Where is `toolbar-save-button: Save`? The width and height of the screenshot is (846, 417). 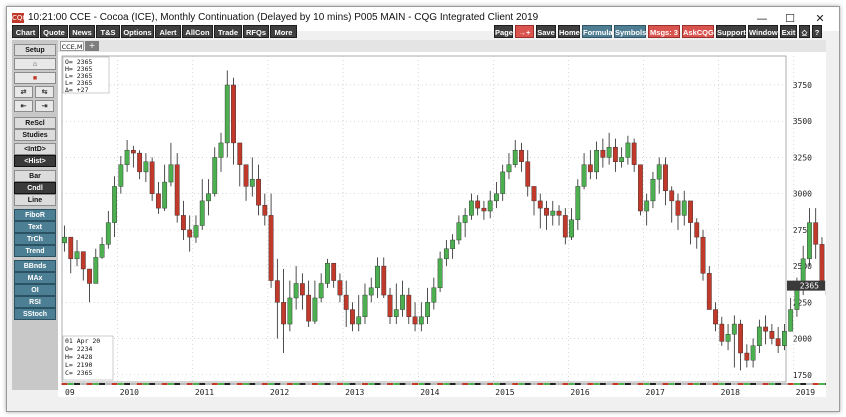
toolbar-save-button: Save is located at coordinates (546, 31).